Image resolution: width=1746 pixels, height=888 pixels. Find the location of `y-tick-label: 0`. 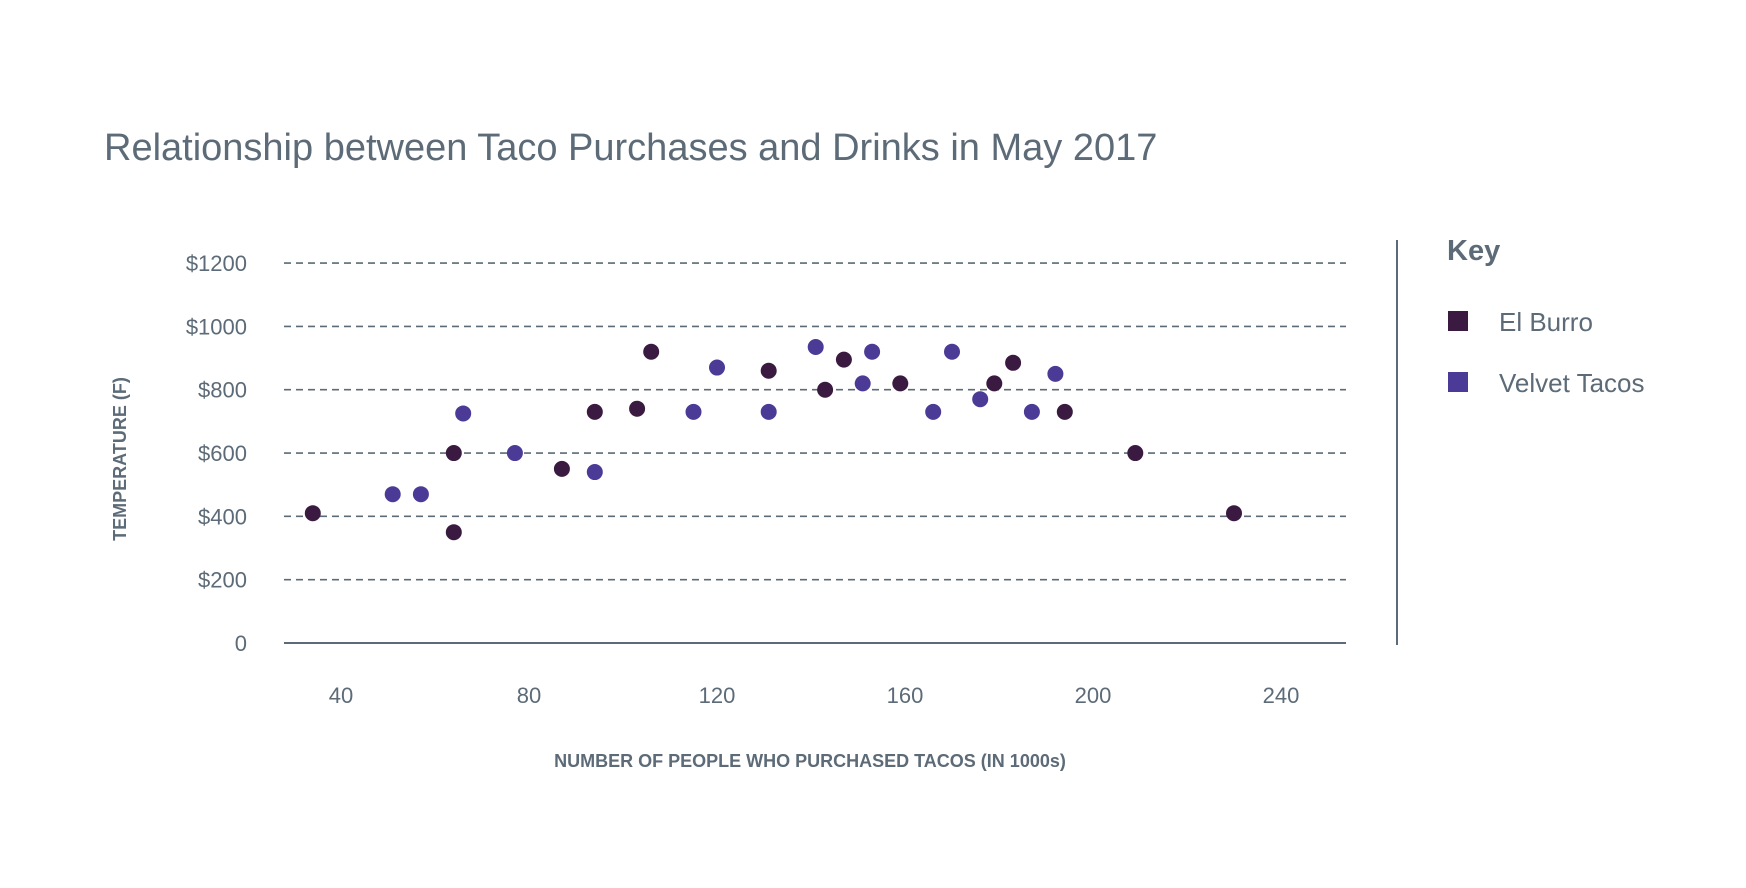

y-tick-label: 0 is located at coordinates (241, 643).